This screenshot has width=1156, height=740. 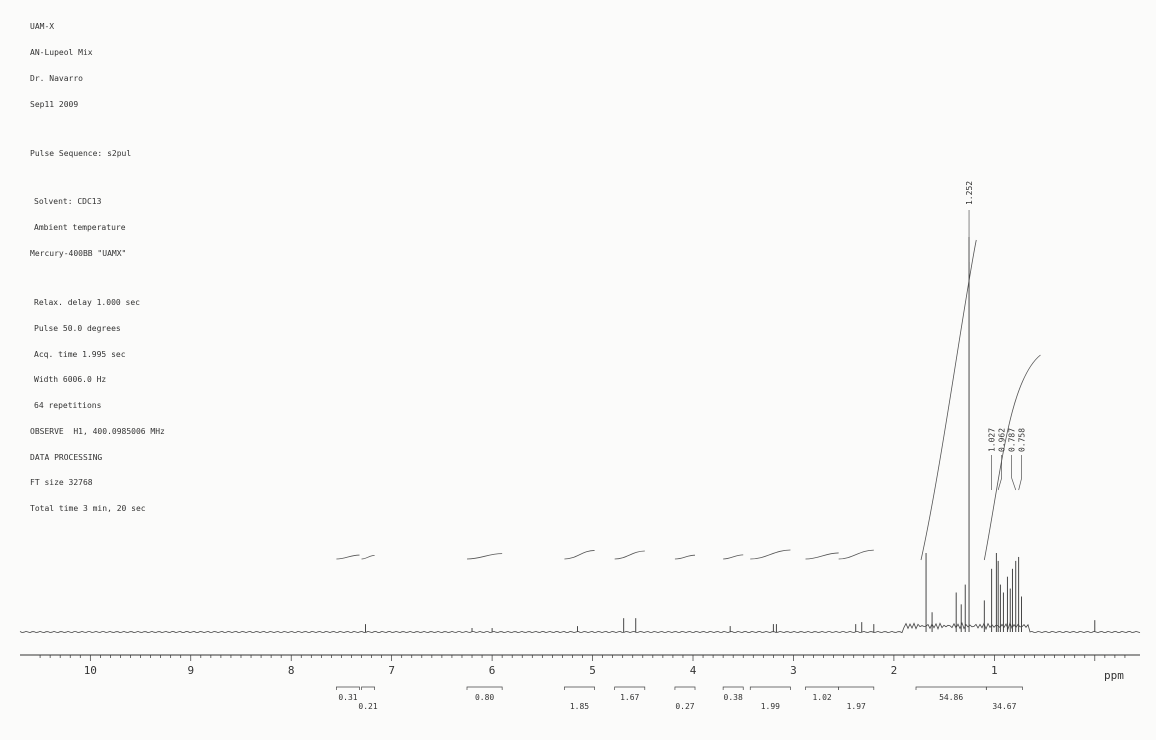 What do you see at coordinates (367, 706) in the screenshot?
I see `integral-value: 0.21` at bounding box center [367, 706].